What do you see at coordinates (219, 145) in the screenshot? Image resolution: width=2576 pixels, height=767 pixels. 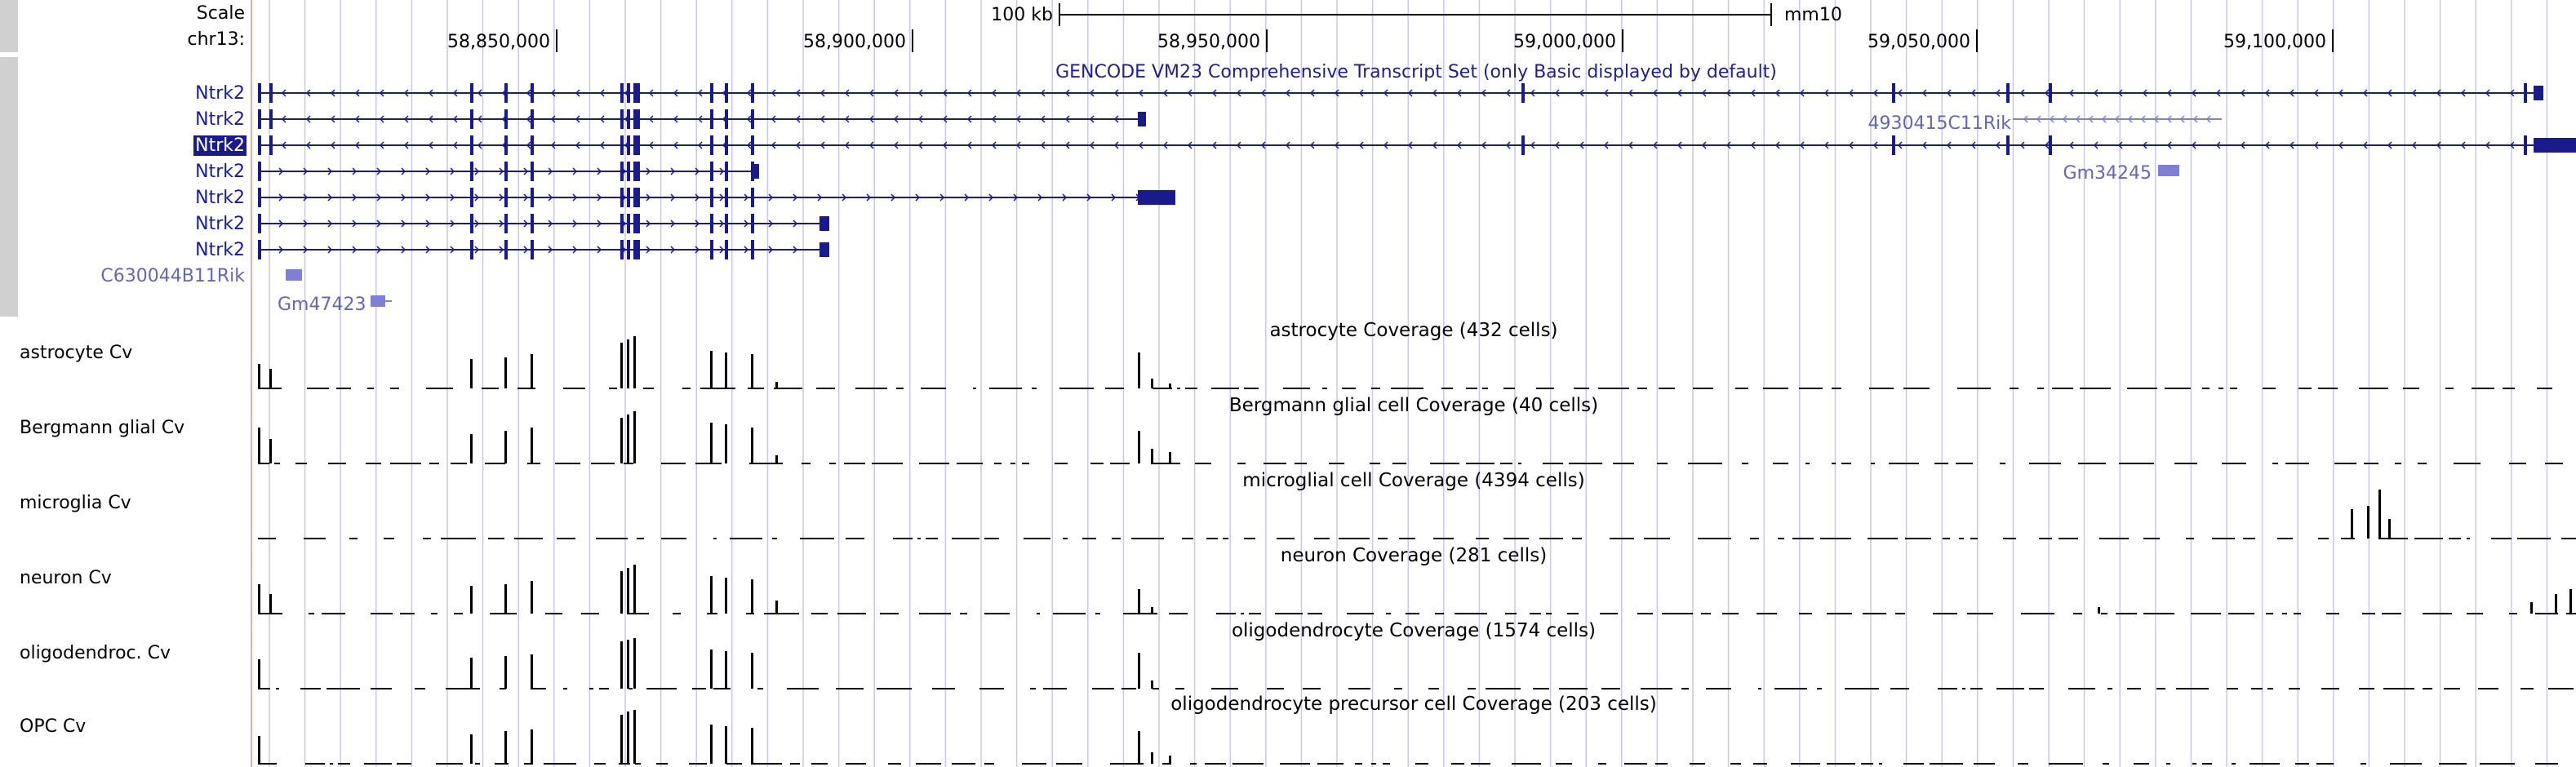 I see `transcript-label-selected: Ntrk2` at bounding box center [219, 145].